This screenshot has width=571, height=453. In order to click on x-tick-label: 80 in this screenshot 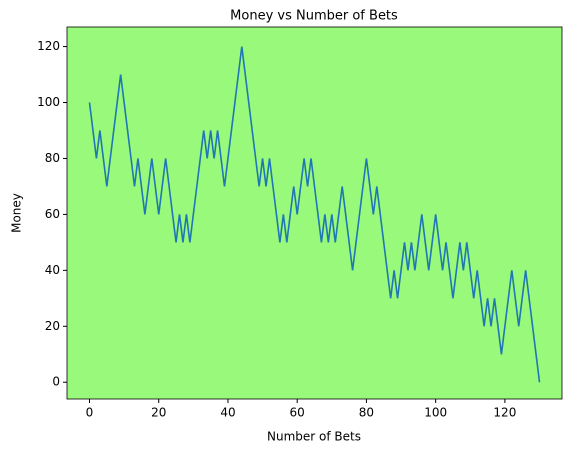, I will do `click(366, 413)`.